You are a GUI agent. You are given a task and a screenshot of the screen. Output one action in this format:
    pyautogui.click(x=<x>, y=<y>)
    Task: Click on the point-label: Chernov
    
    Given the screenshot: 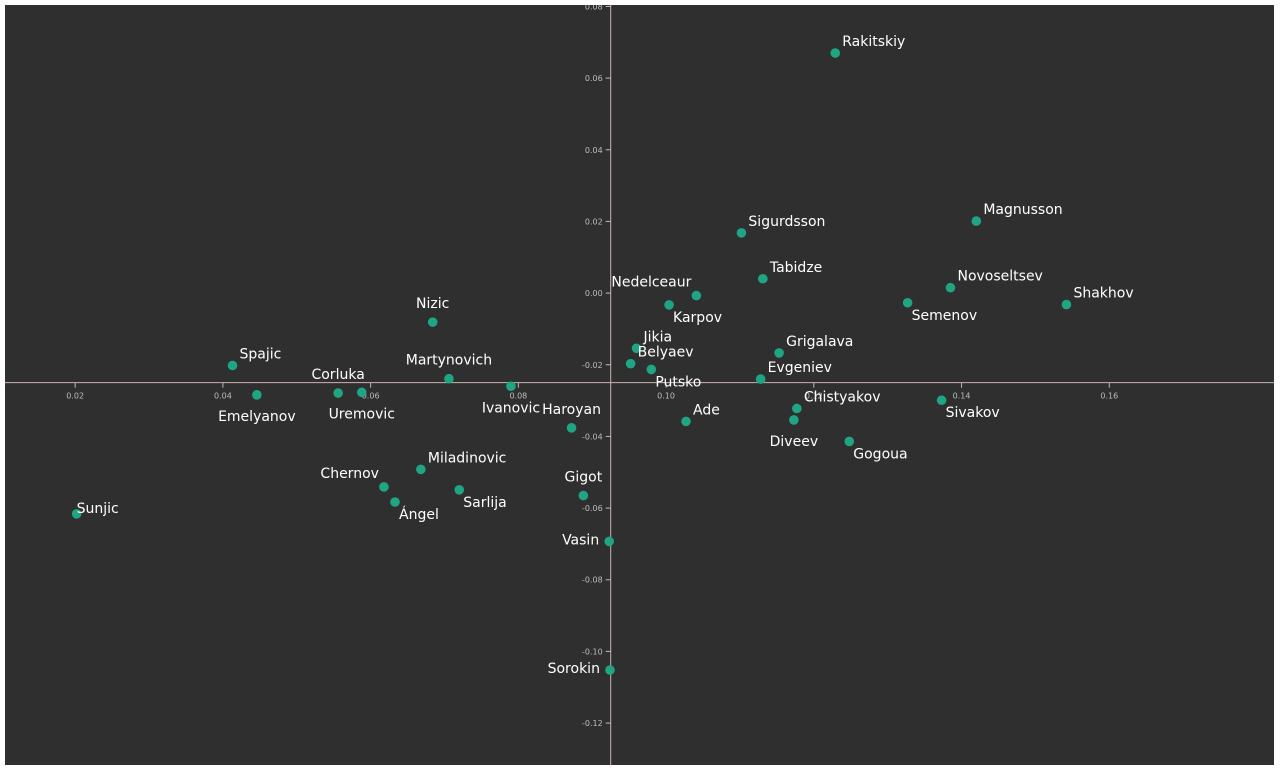 What is the action you would take?
    pyautogui.click(x=349, y=474)
    